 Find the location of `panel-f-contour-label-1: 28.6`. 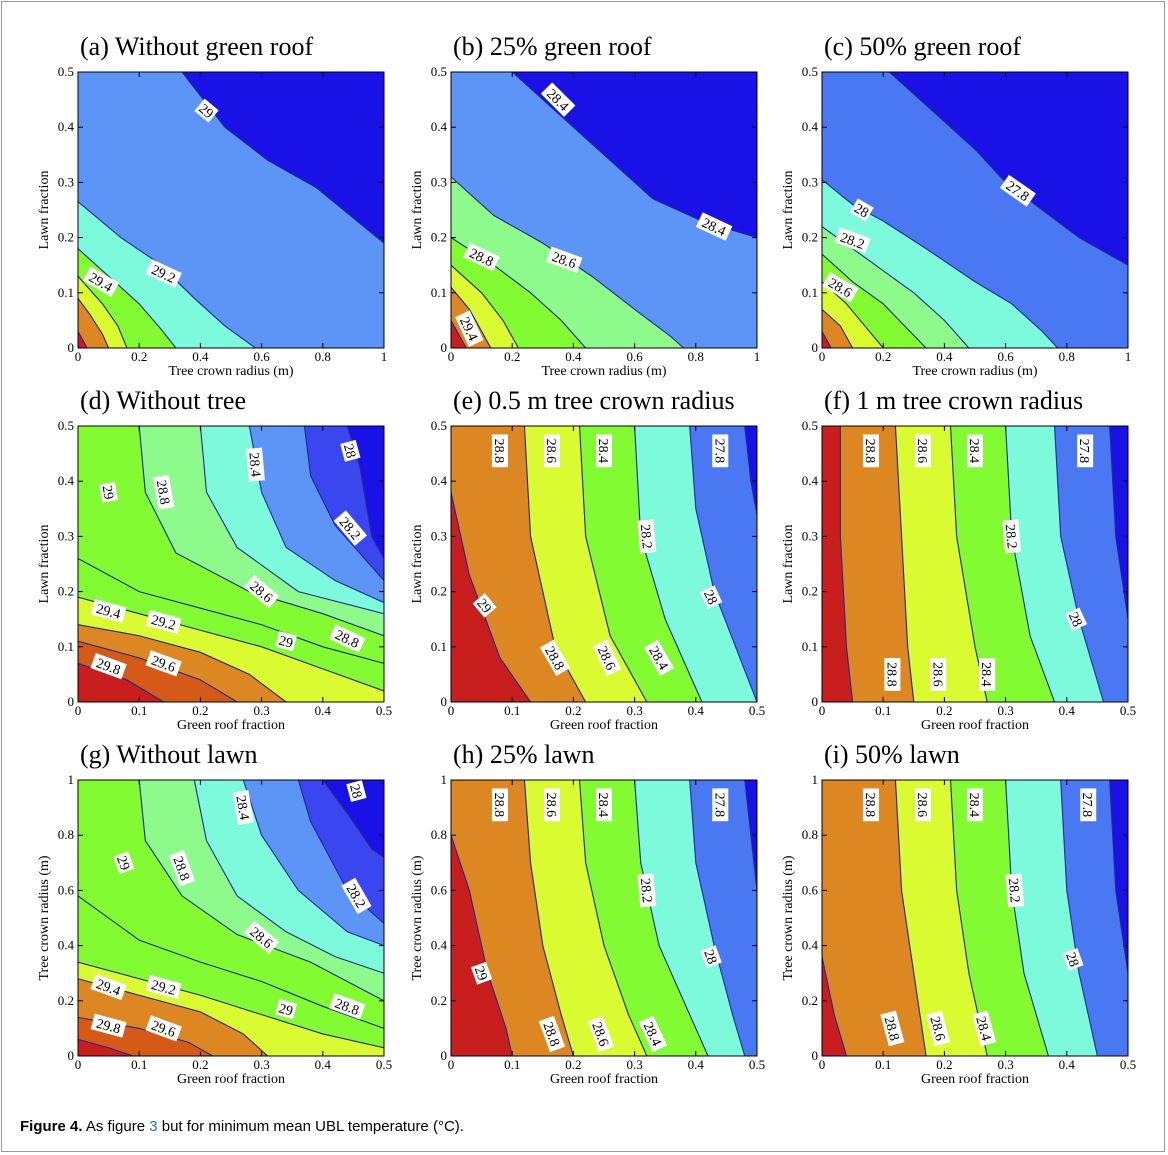

panel-f-contour-label-1: 28.6 is located at coordinates (922, 451).